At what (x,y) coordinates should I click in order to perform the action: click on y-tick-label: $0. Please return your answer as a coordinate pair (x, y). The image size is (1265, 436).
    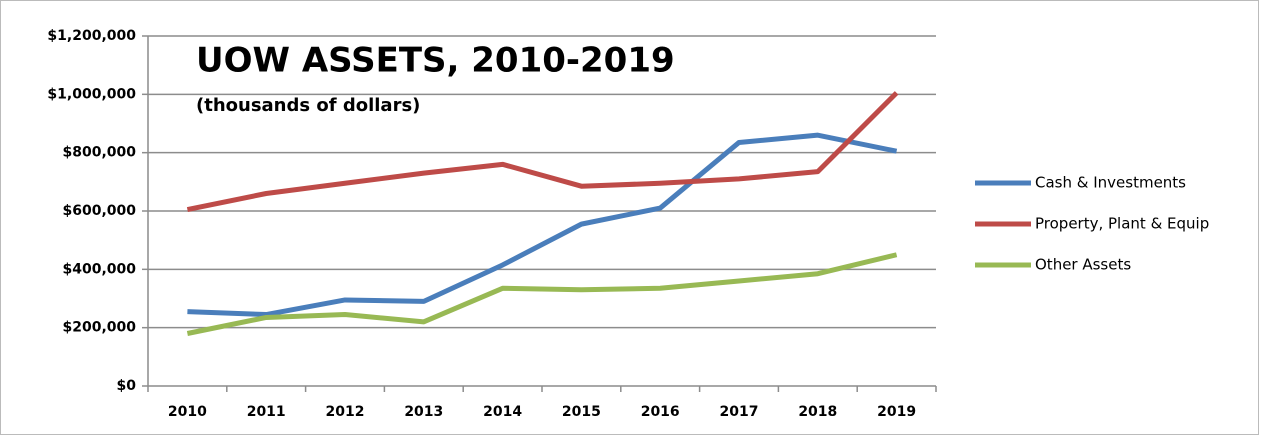
    Looking at the image, I should click on (127, 386).